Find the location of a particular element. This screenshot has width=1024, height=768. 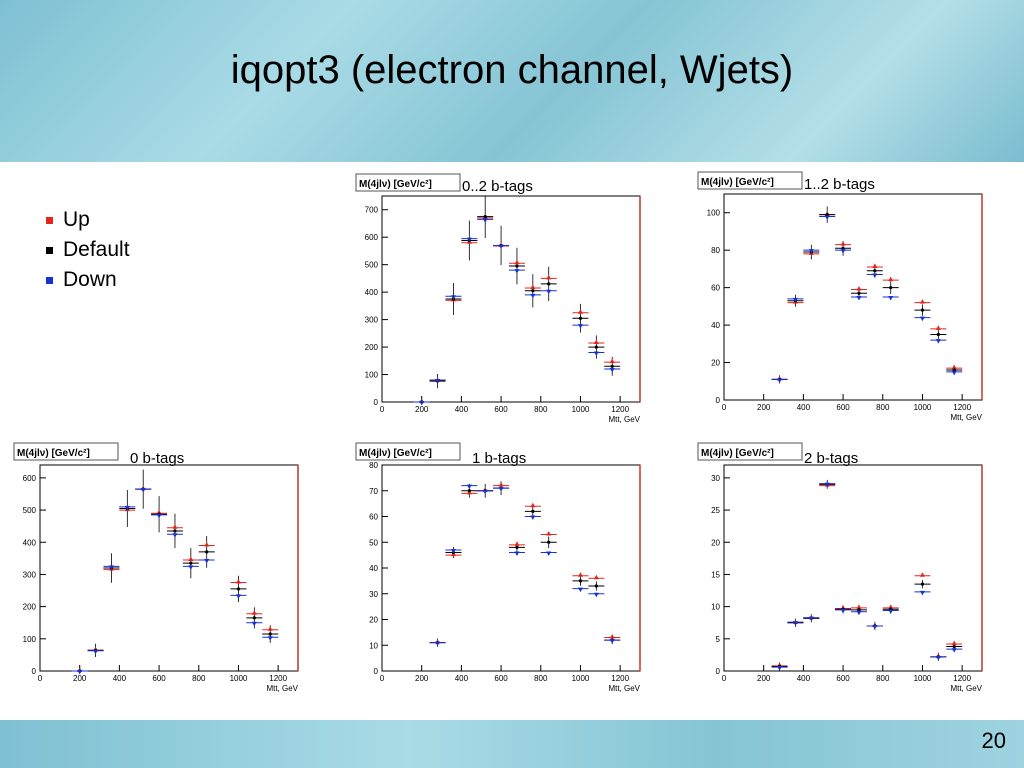

axis-box is located at coordinates (66, 451).